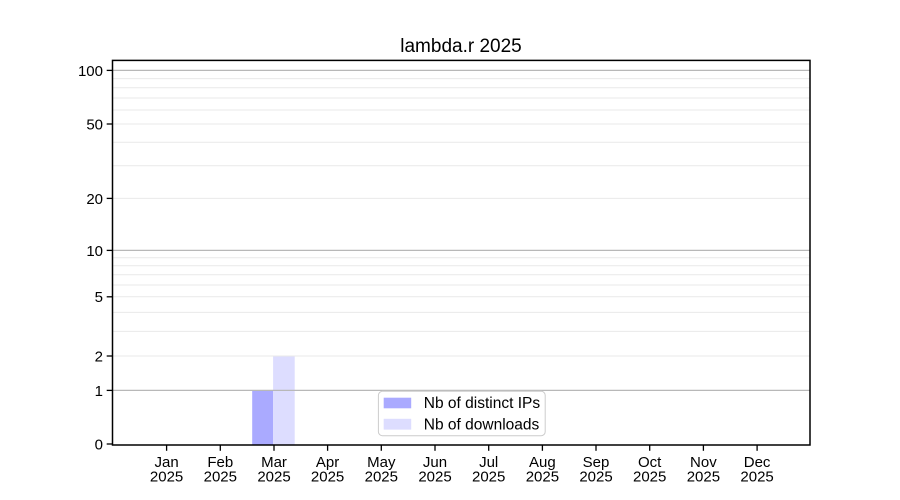 The width and height of the screenshot is (900, 500). Describe the element at coordinates (167, 462) in the screenshot. I see `svg-text: Jan` at that location.